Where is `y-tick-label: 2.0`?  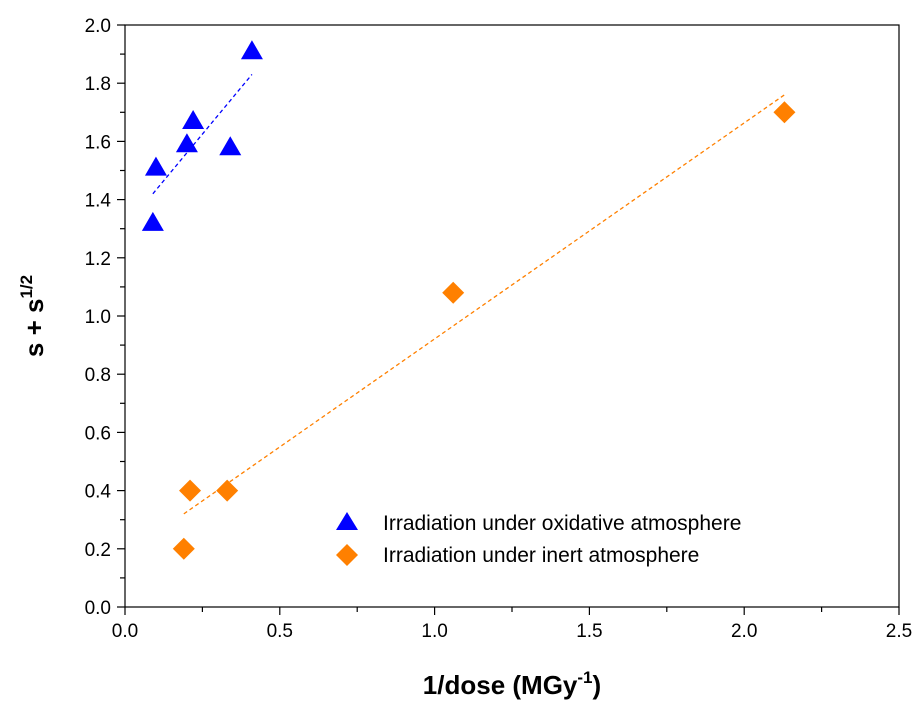 y-tick-label: 2.0 is located at coordinates (98, 26).